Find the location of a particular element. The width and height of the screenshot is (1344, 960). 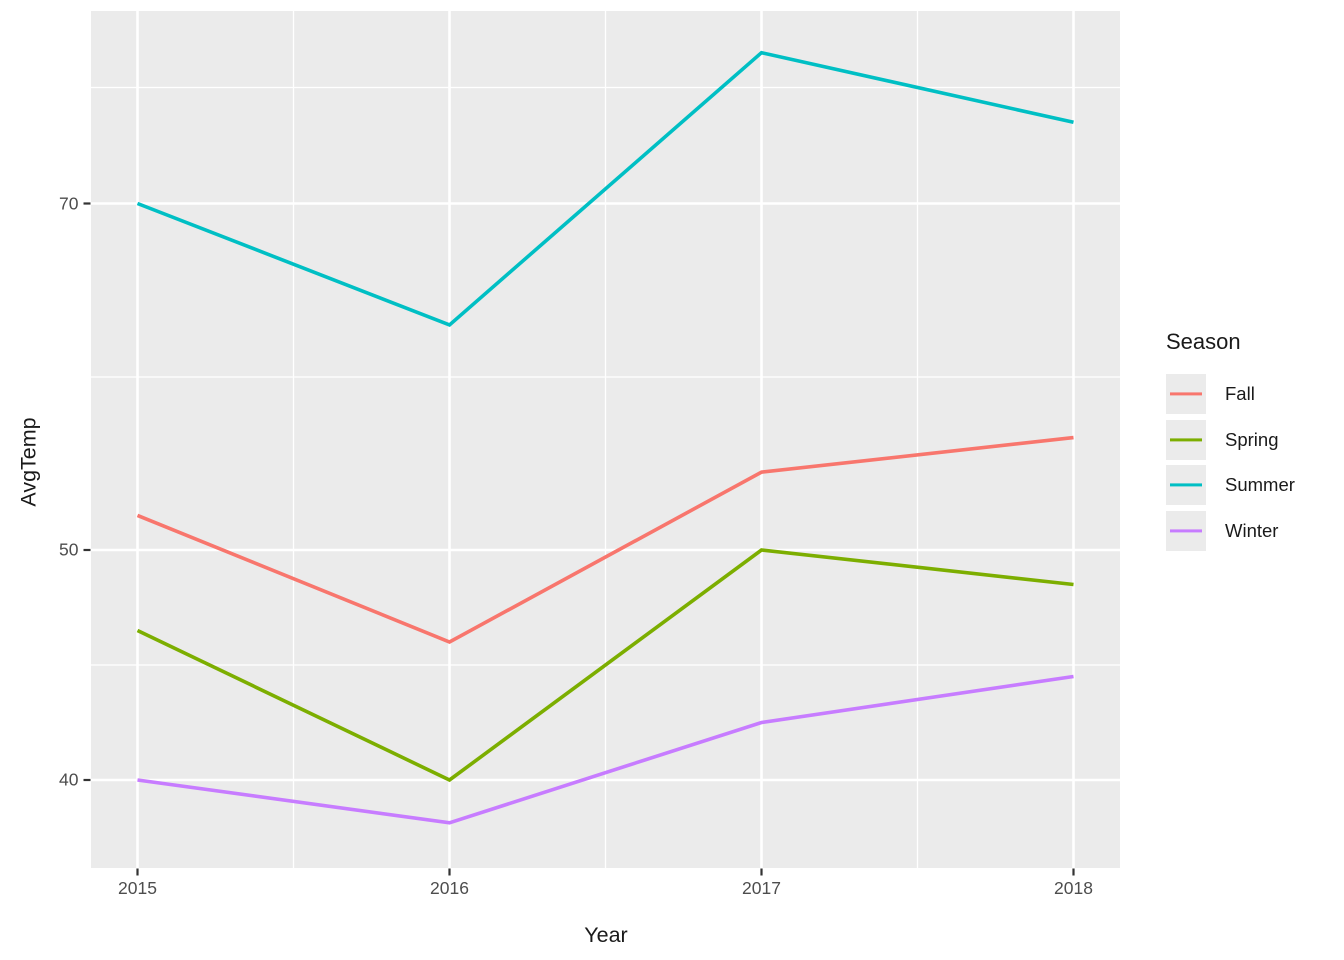

legend-item-label: Summer is located at coordinates (1260, 485).